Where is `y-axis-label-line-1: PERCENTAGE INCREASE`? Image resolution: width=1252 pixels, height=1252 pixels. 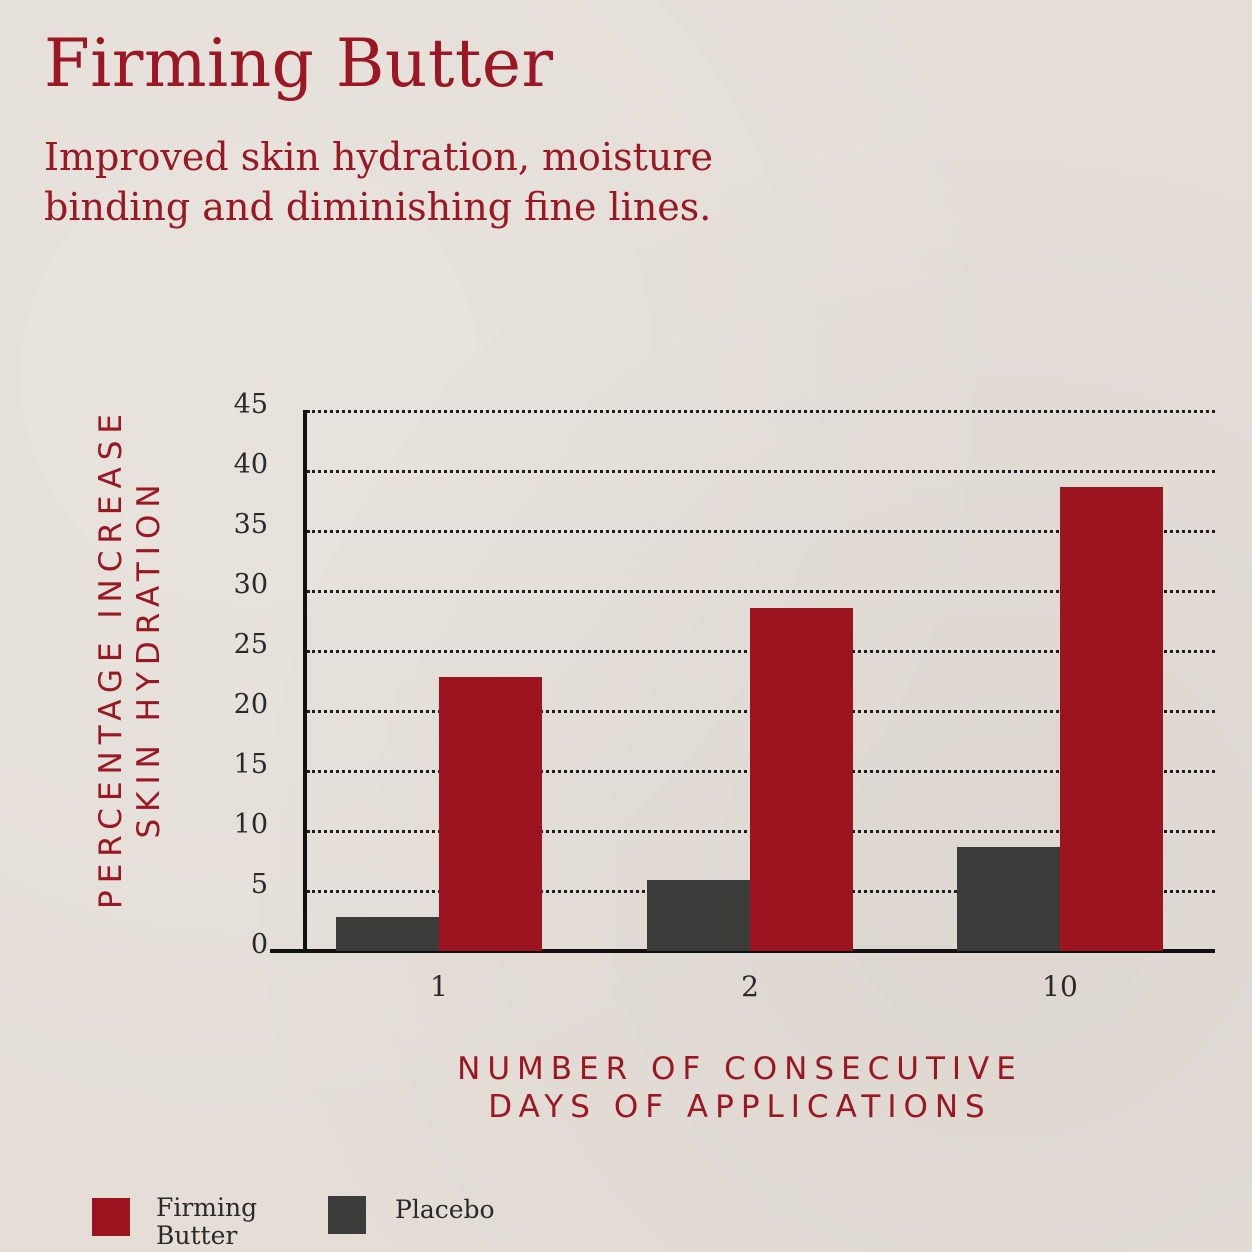
y-axis-label-line-1: PERCENTAGE INCREASE is located at coordinates (111, 658).